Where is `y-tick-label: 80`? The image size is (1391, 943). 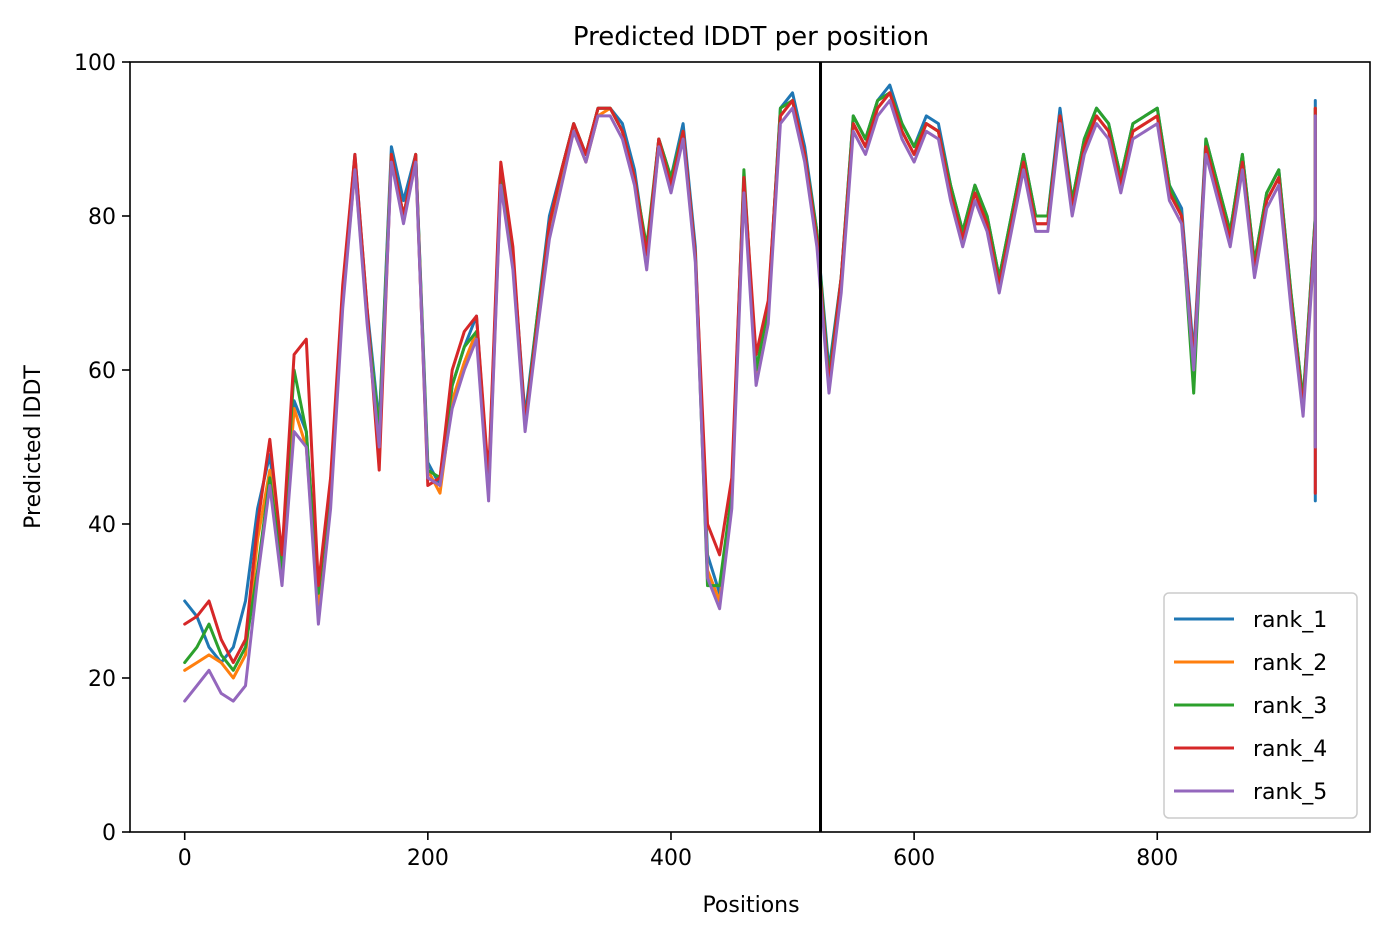
y-tick-label: 80 is located at coordinates (102, 217).